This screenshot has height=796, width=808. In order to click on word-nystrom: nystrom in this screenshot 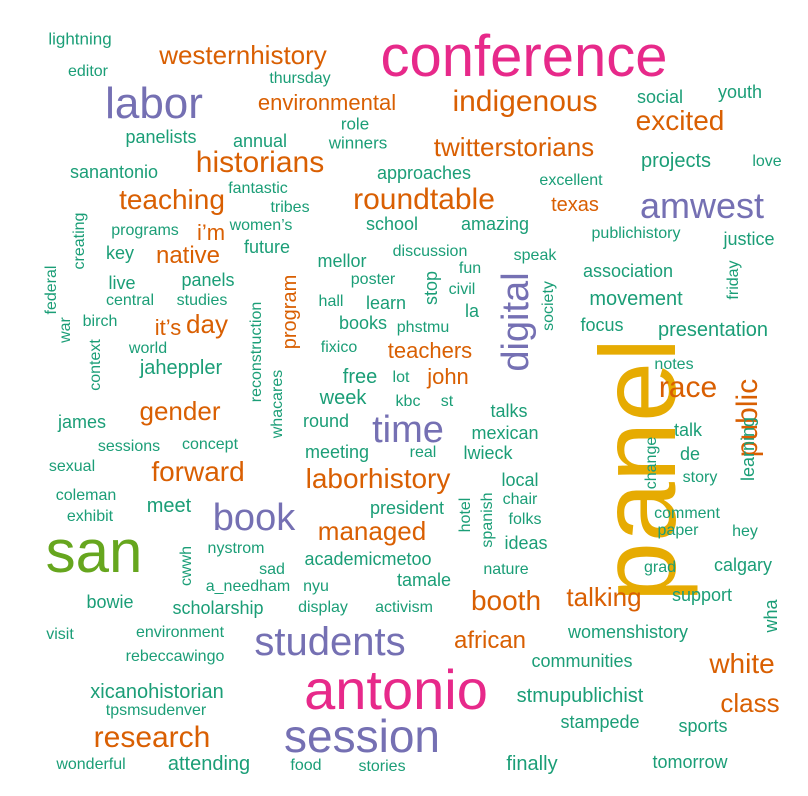, I will do `click(236, 548)`.